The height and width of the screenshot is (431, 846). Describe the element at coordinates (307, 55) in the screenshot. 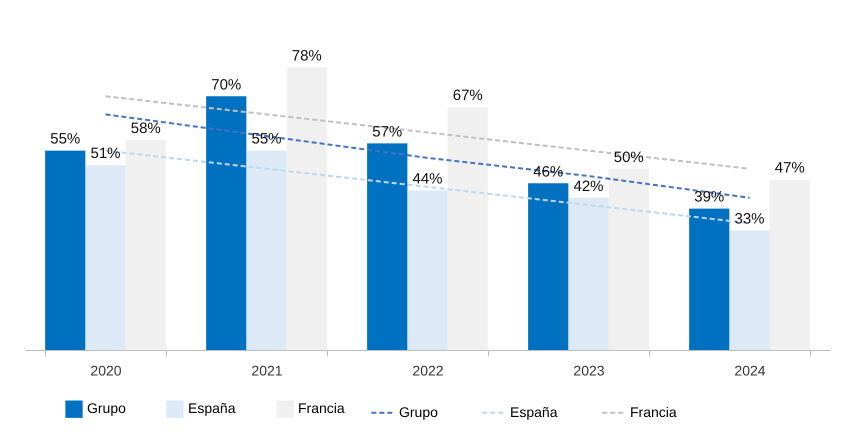

I see `data-label: 78%` at that location.